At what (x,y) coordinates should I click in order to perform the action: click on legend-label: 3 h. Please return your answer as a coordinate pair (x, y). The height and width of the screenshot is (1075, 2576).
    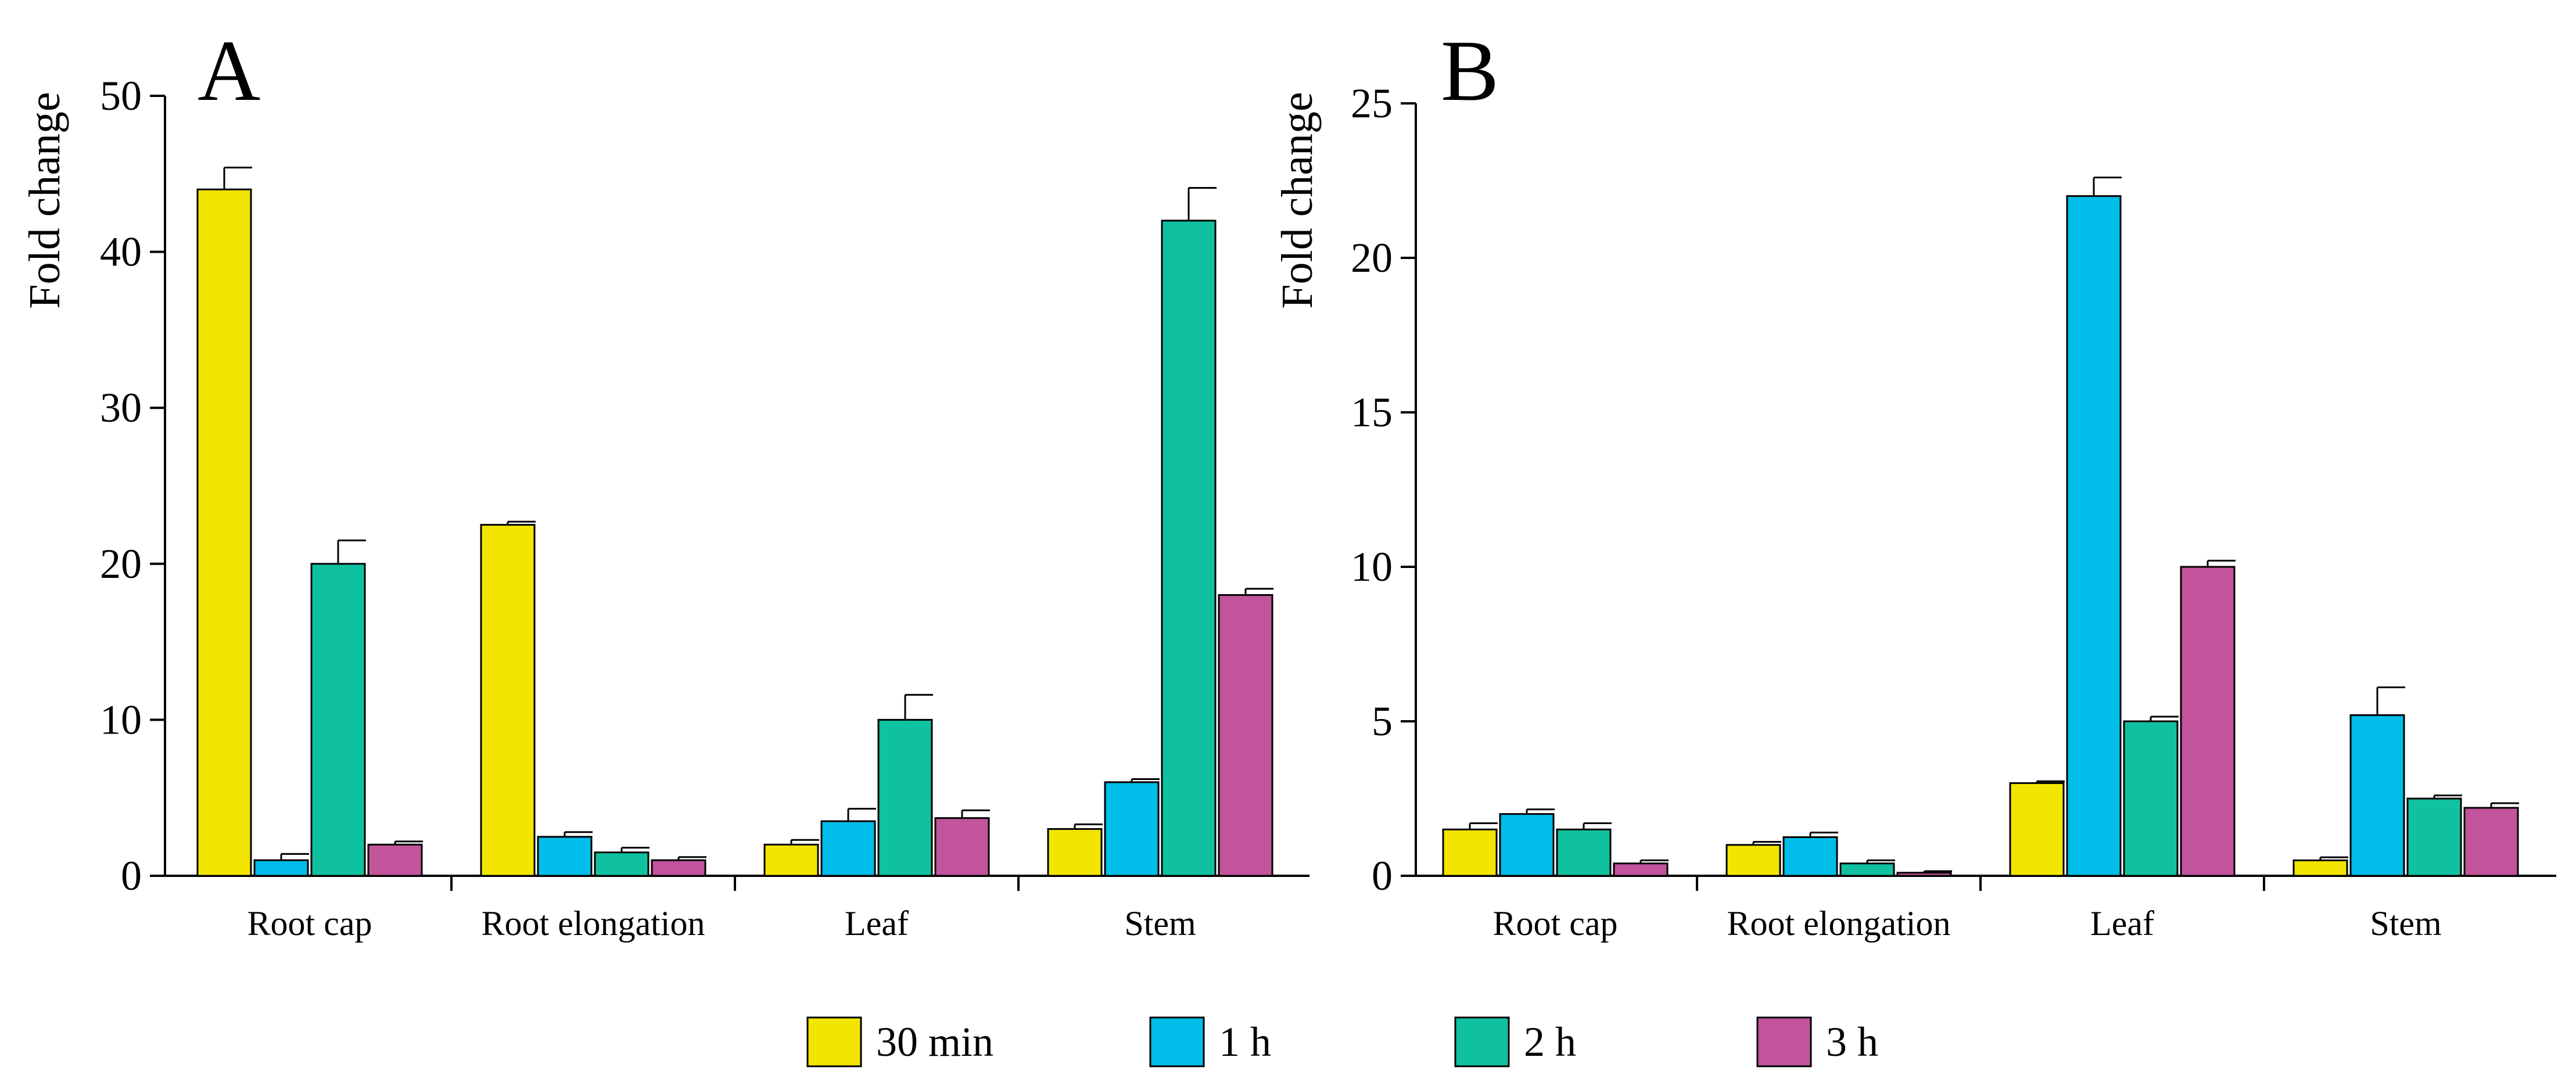
    Looking at the image, I should click on (1852, 1042).